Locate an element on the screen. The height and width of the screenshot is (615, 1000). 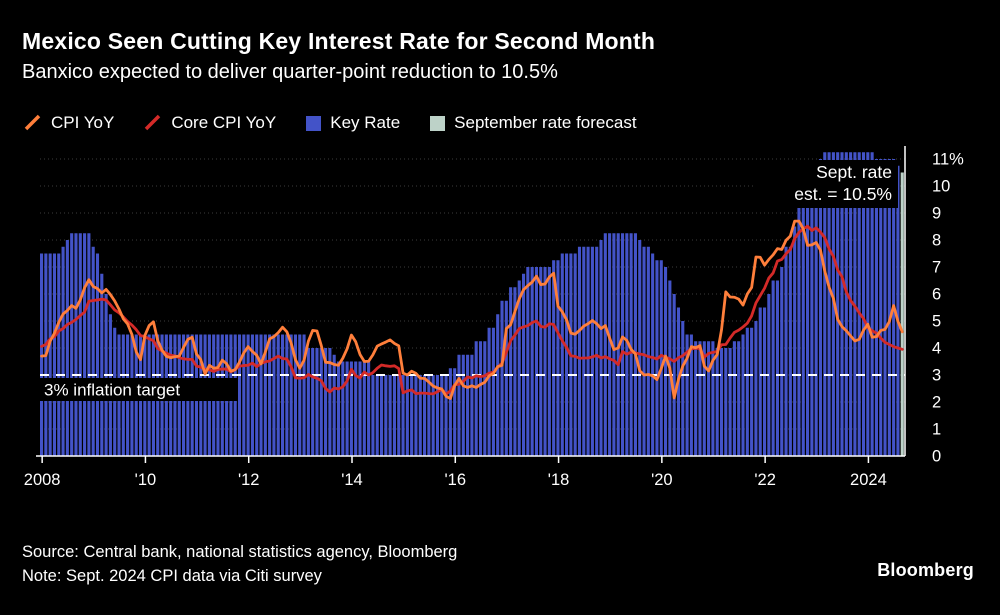
svg-text: '22 is located at coordinates (765, 480).